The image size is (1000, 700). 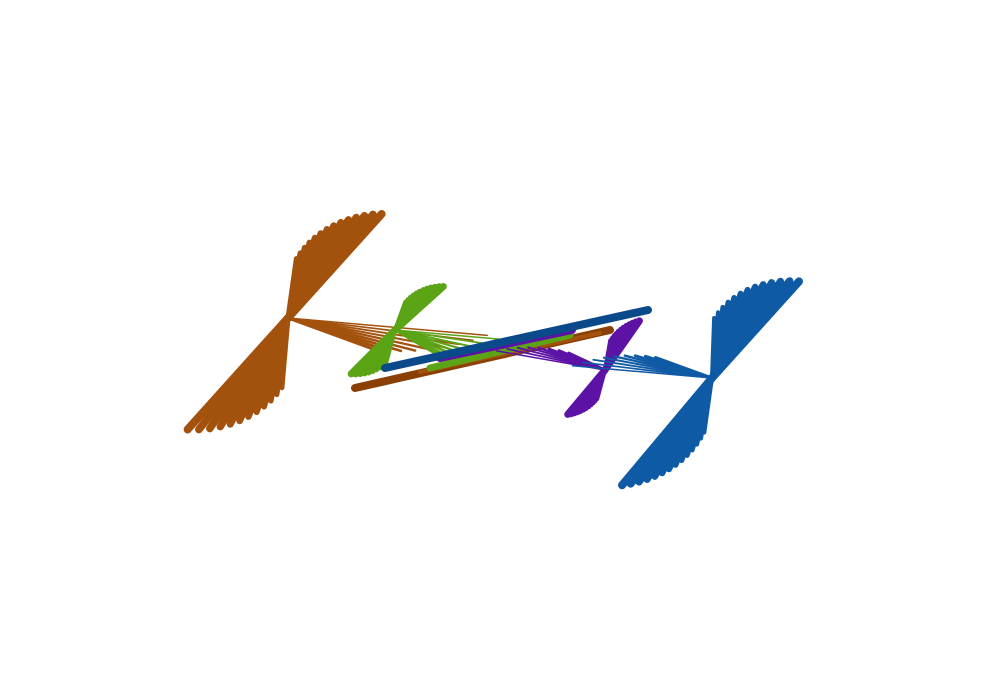 I want to click on green-ribbon, so click(x=460, y=330).